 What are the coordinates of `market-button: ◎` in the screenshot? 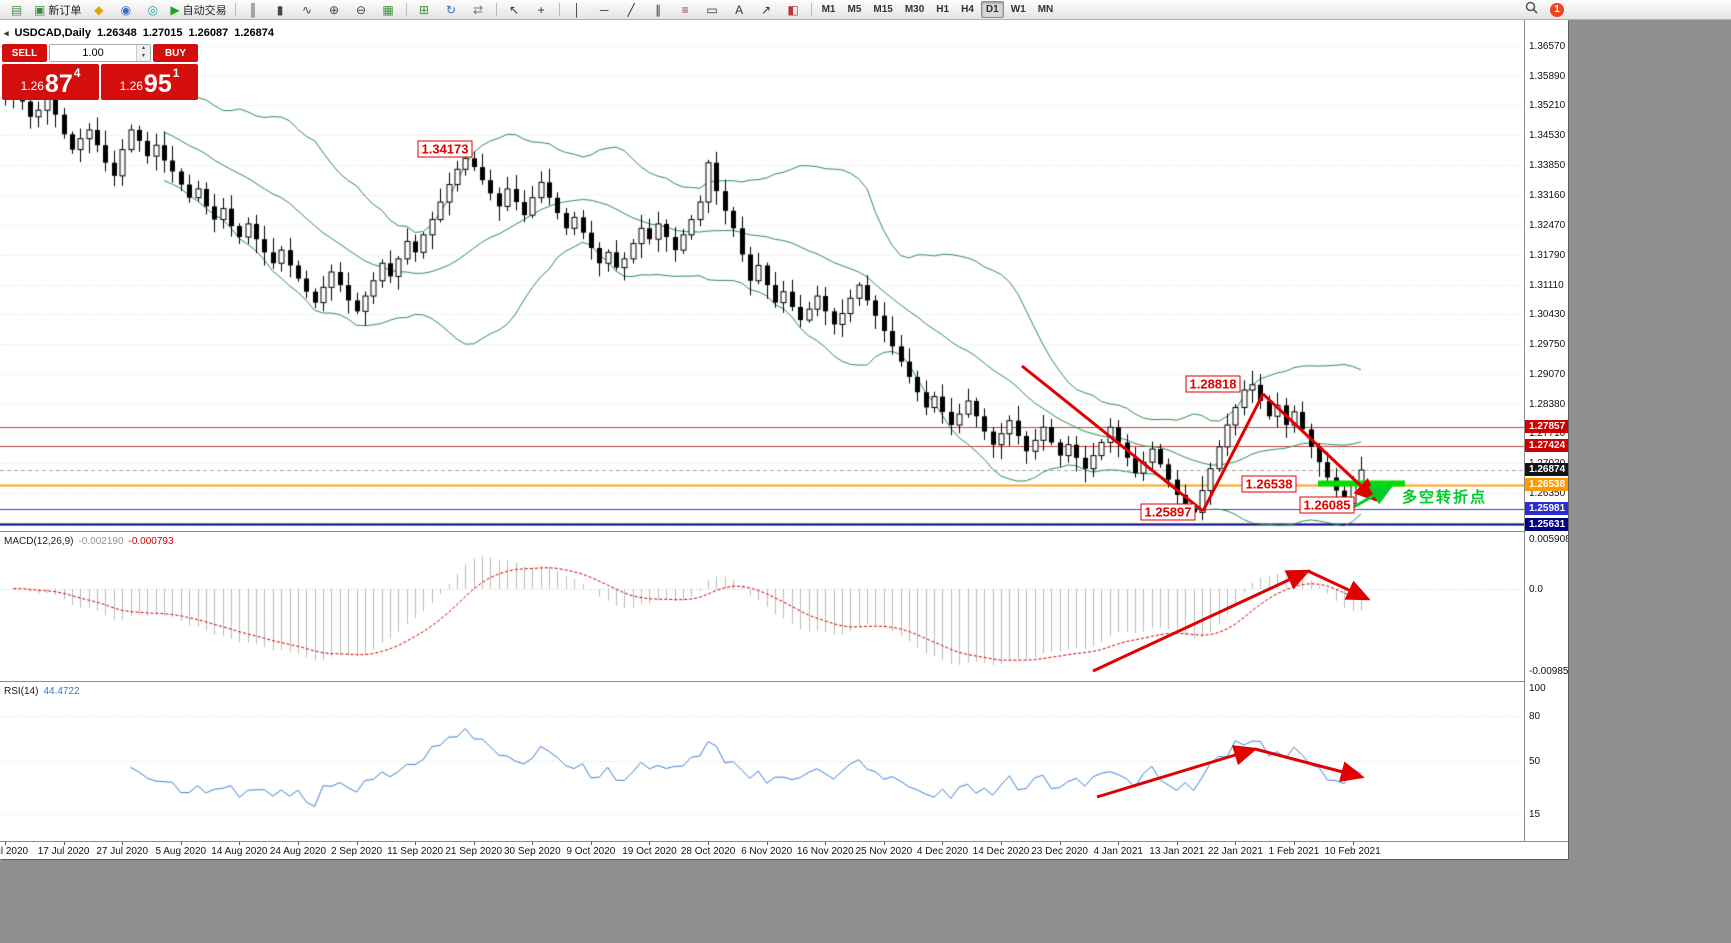 It's located at (152, 9).